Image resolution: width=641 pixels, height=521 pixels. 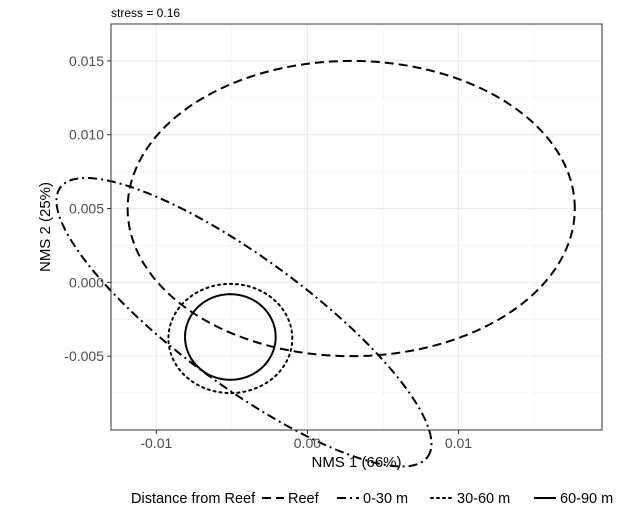 What do you see at coordinates (145, 13) in the screenshot?
I see `chart-subtitle: stress = 0.16` at bounding box center [145, 13].